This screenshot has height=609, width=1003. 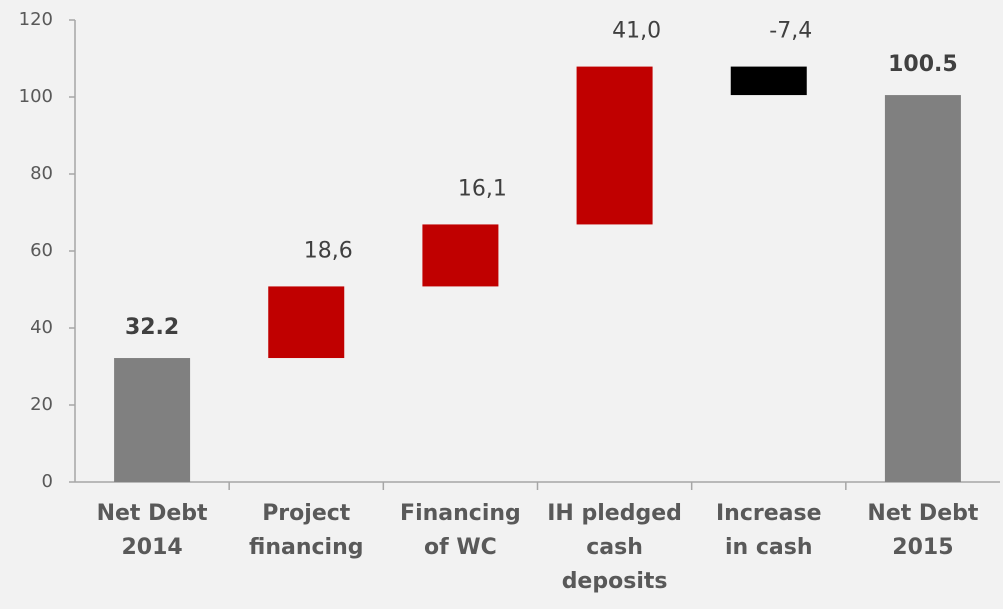 I want to click on x-tick-label: in cash, so click(x=769, y=547).